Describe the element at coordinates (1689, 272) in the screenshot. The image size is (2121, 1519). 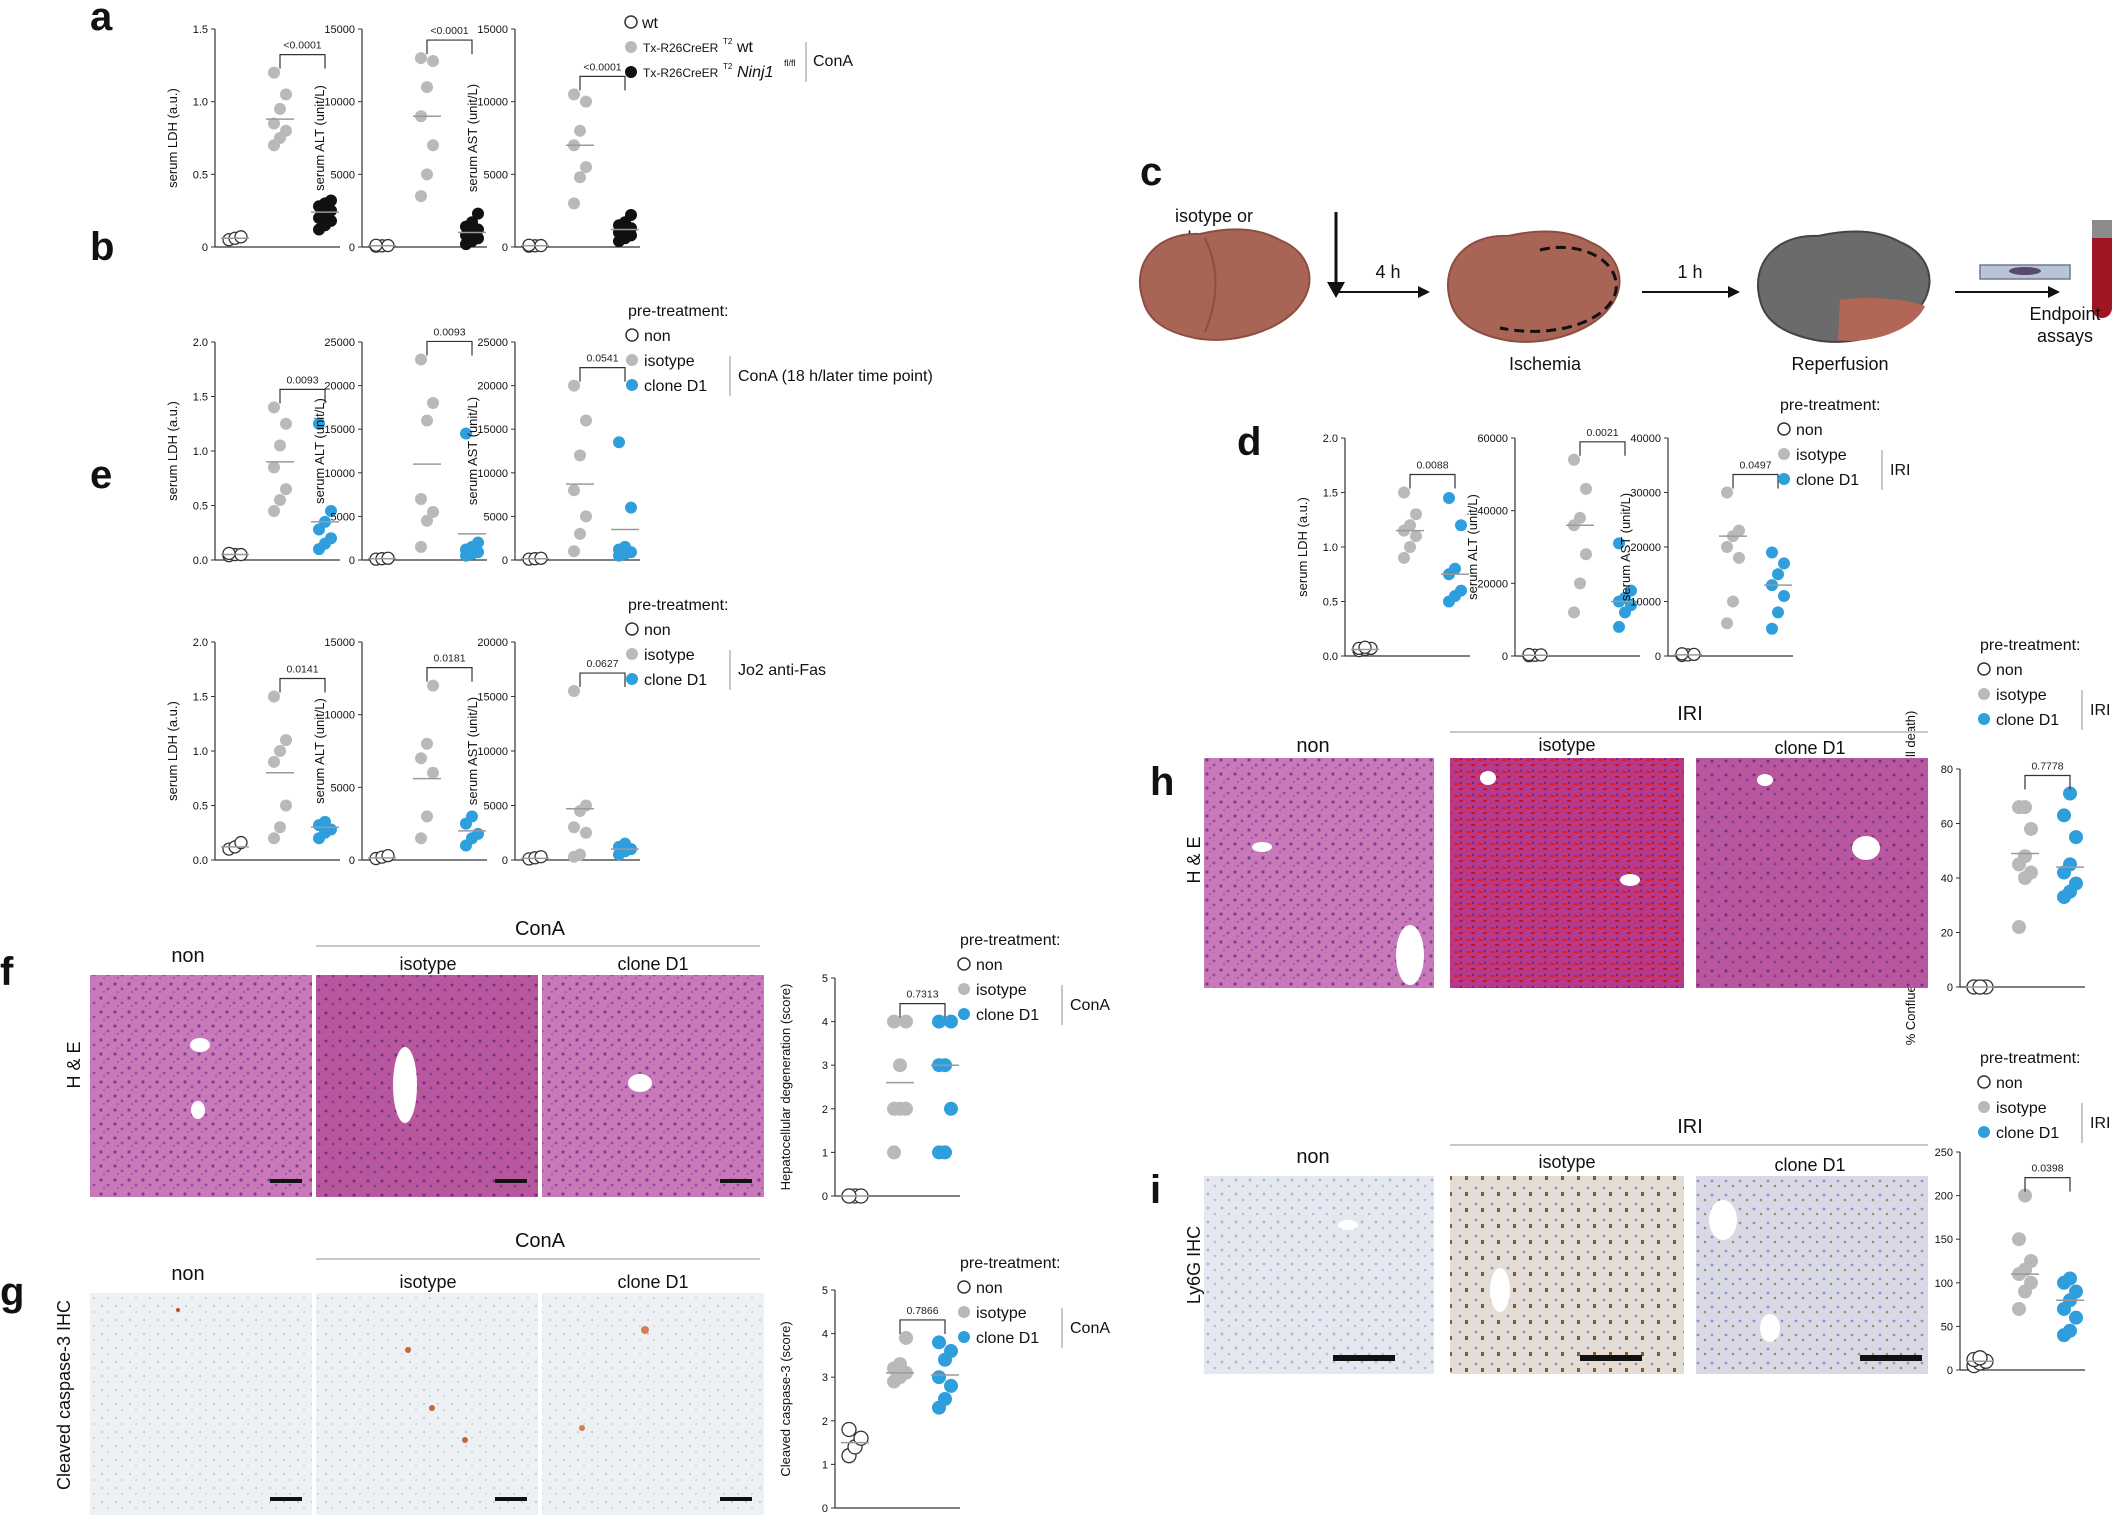
I see `c-t2: 1 h` at that location.